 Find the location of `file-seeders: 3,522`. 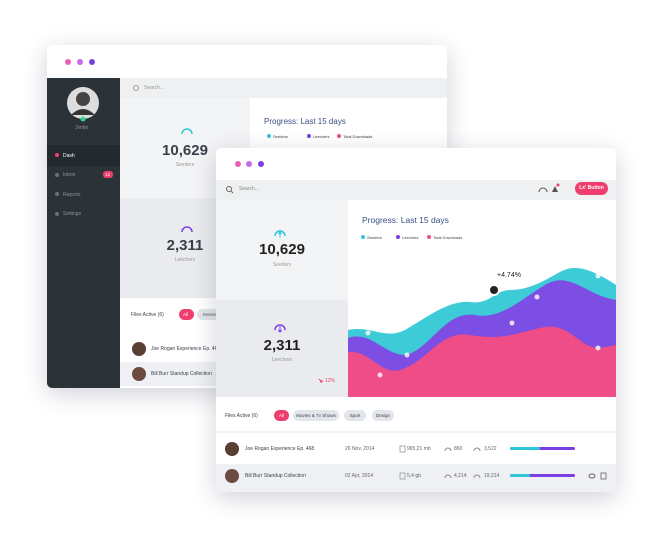

file-seeders: 3,522 is located at coordinates (490, 449).